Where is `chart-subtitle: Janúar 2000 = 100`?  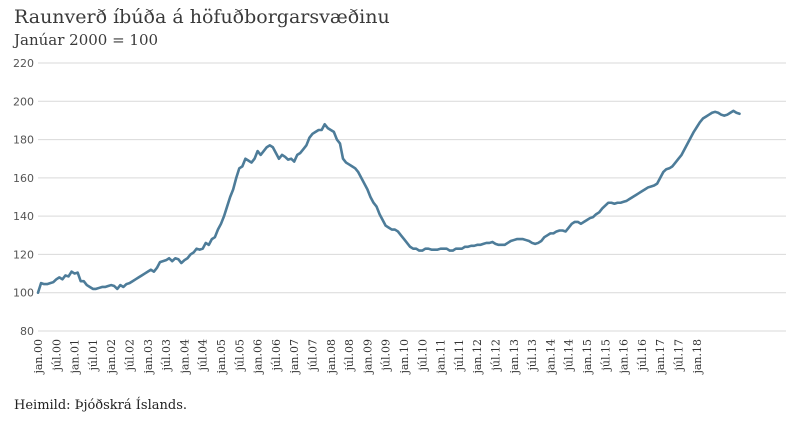
chart-subtitle: Janúar 2000 = 100 is located at coordinates (86, 40).